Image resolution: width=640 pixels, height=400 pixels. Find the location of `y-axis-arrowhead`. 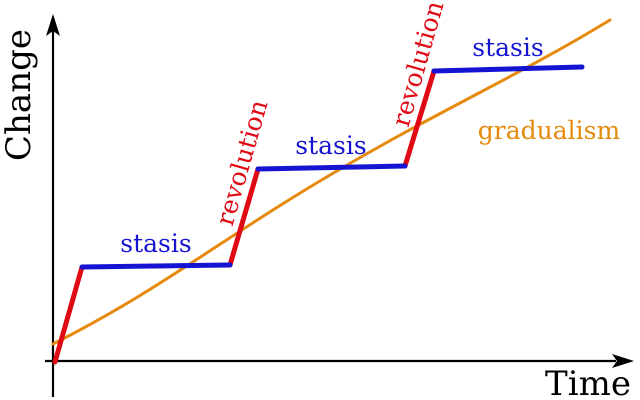

y-axis-arrowhead is located at coordinates (53, 25).